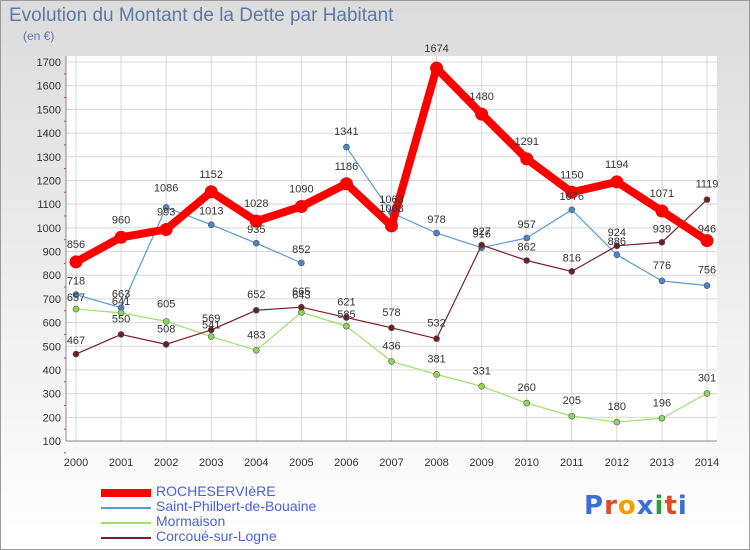  What do you see at coordinates (166, 304) in the screenshot?
I see `data-label: 605` at bounding box center [166, 304].